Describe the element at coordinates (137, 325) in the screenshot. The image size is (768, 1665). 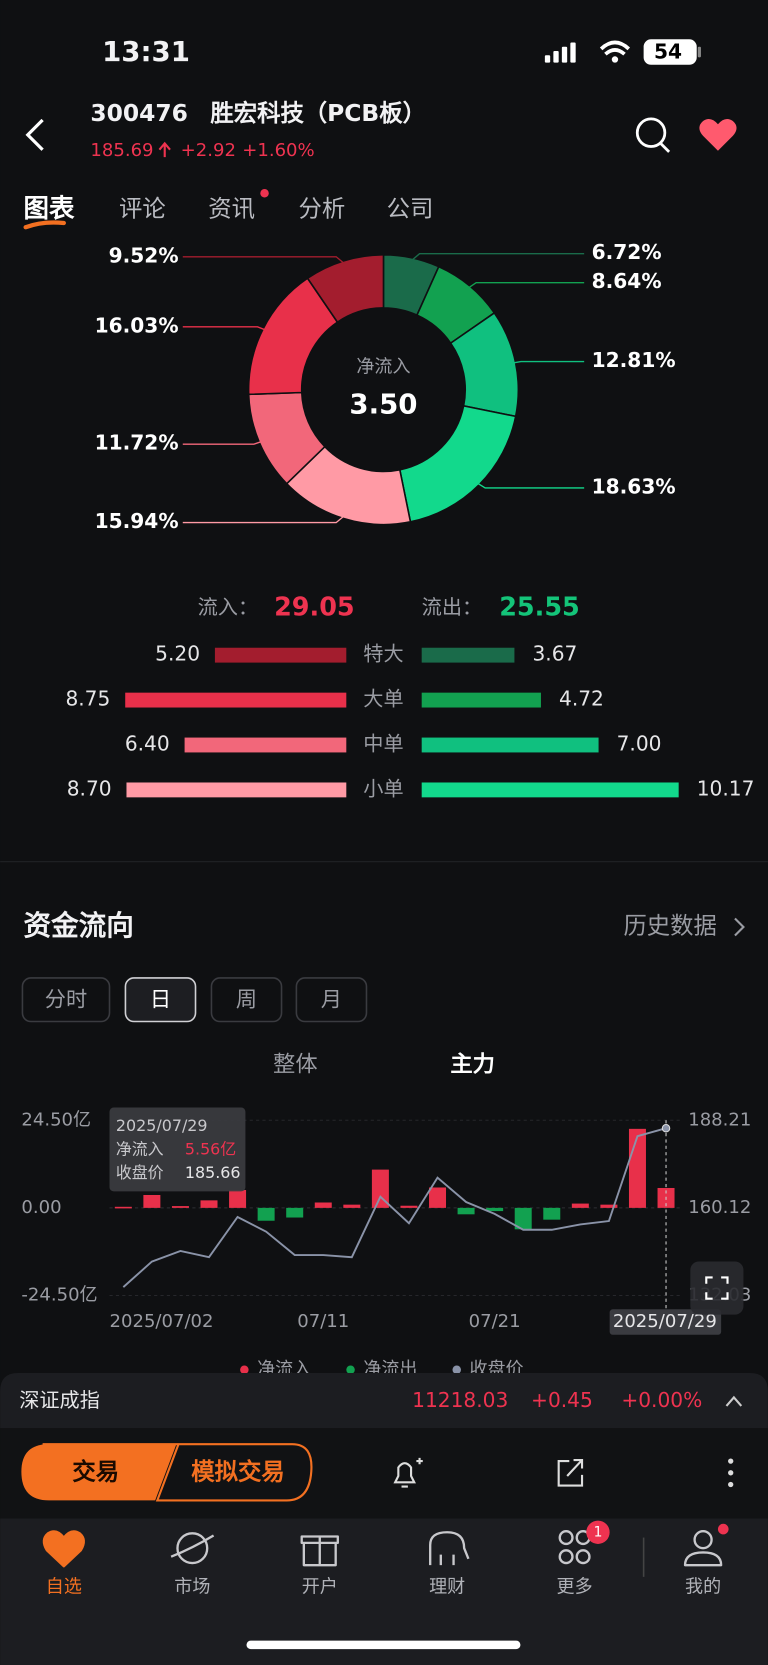
I see `donut-label: 16.03%` at that location.